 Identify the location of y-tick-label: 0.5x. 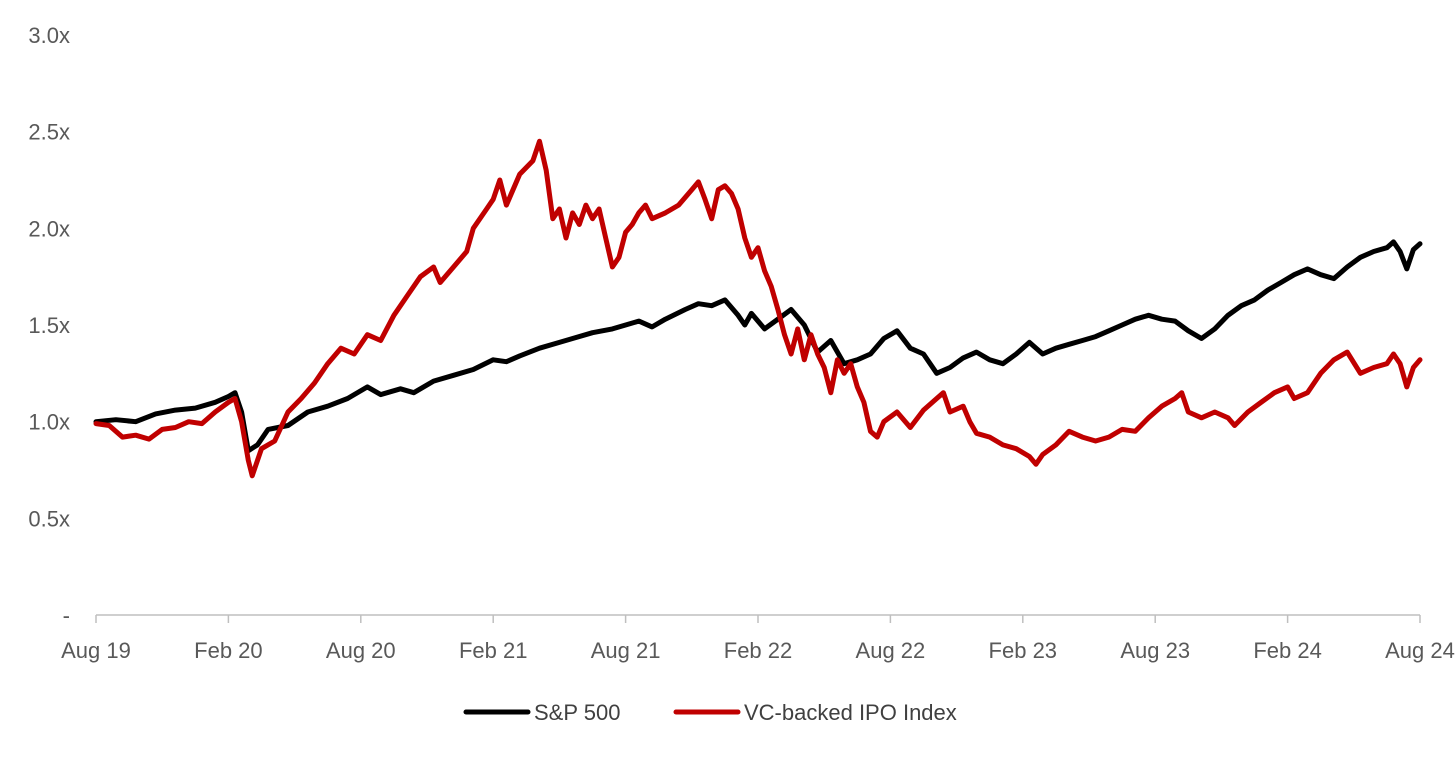
(49, 518).